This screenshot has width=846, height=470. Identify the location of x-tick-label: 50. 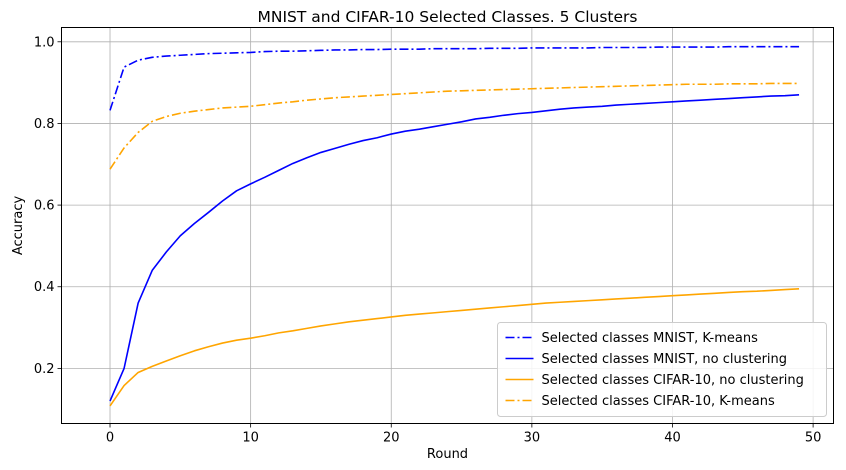
(813, 438).